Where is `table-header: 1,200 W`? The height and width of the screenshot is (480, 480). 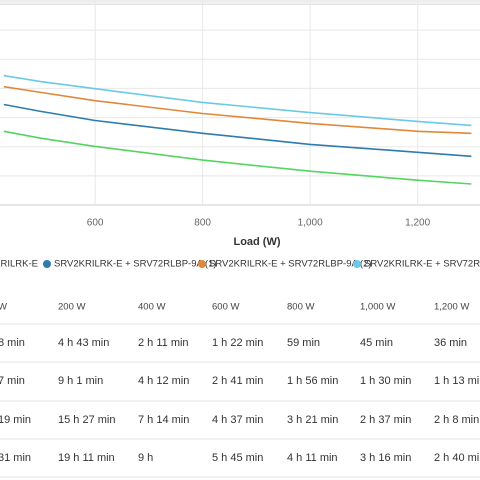
table-header: 1,200 W is located at coordinates (451, 307).